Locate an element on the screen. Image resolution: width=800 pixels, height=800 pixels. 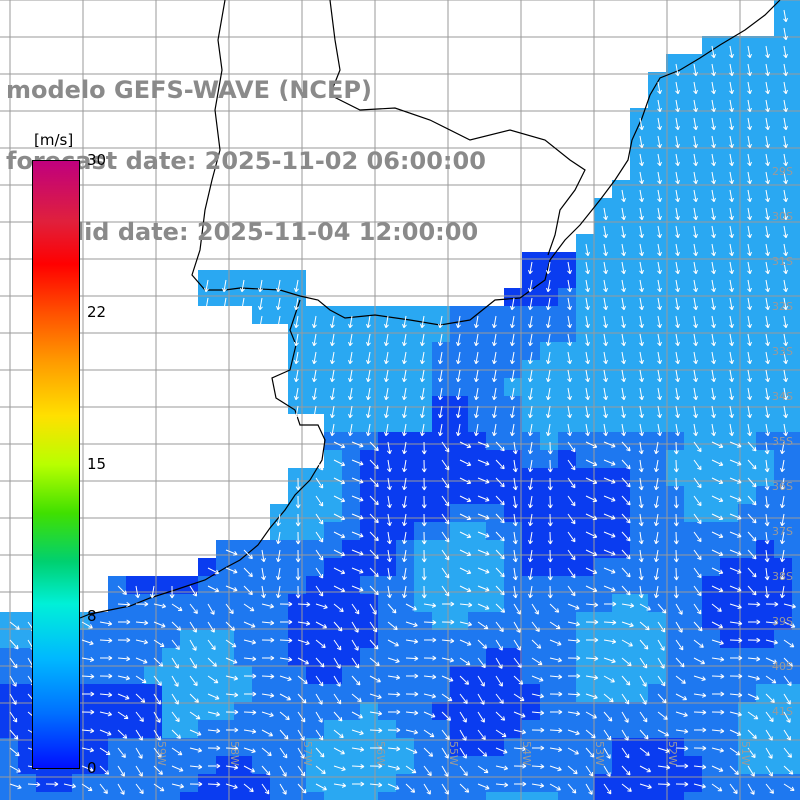
longitude-label: 56W is located at coordinates (380, 753).